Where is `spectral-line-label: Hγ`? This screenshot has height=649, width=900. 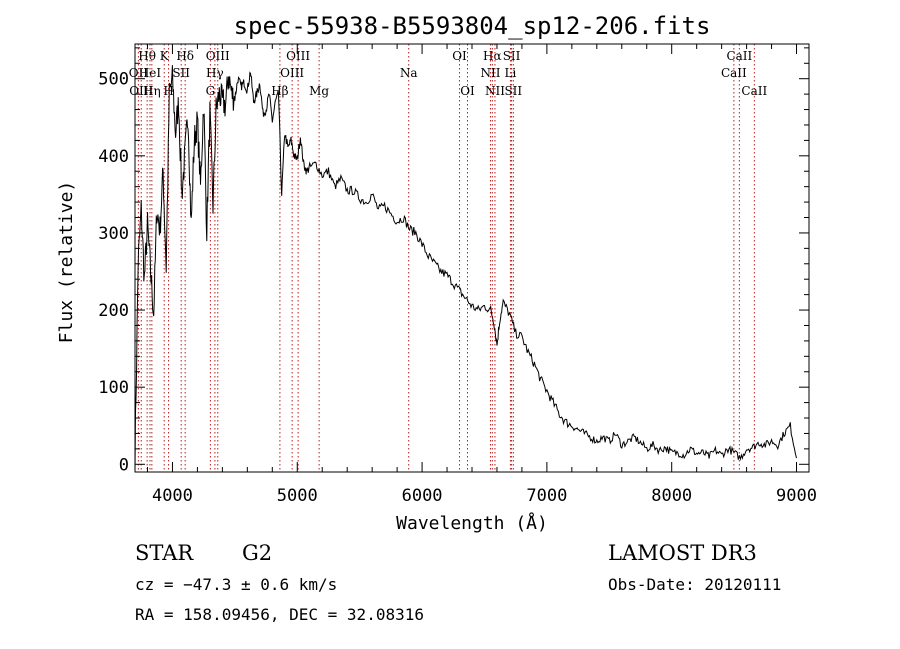 spectral-line-label: Hγ is located at coordinates (215, 73).